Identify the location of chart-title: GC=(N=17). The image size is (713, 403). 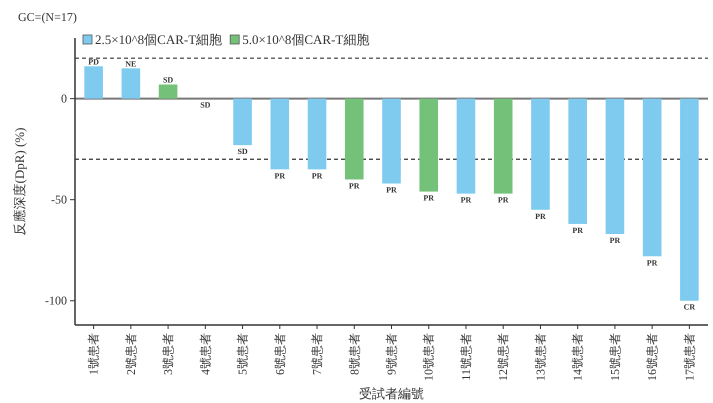
(47, 17).